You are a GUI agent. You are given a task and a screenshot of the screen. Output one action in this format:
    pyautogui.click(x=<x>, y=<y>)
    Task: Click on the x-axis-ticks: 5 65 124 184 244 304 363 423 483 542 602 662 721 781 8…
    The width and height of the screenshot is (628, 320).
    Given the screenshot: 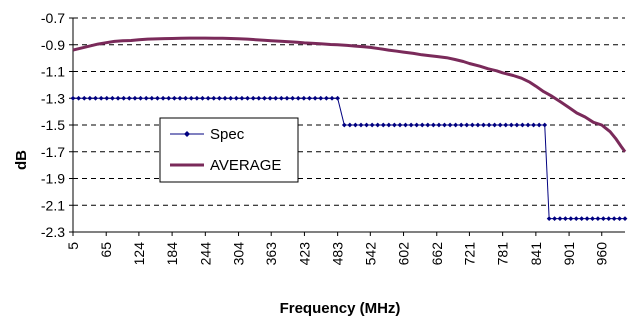 What is the action you would take?
    pyautogui.click(x=337, y=248)
    